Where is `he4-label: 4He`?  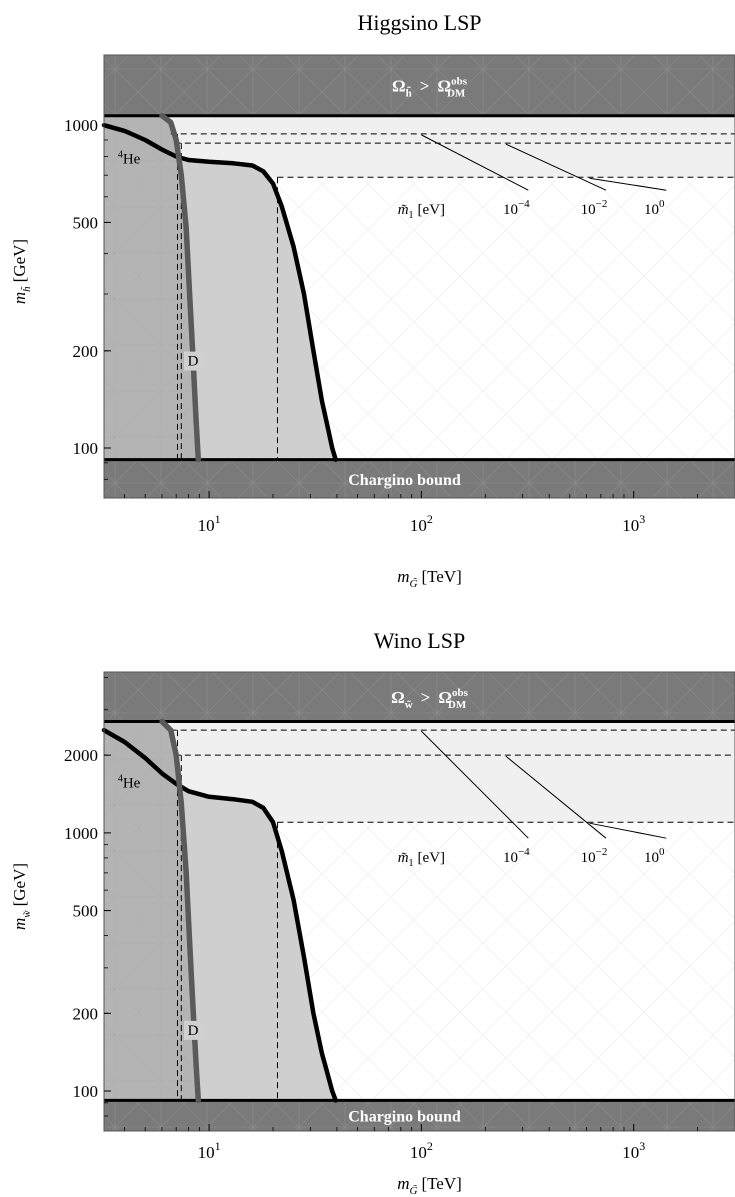 he4-label: 4He is located at coordinates (129, 782).